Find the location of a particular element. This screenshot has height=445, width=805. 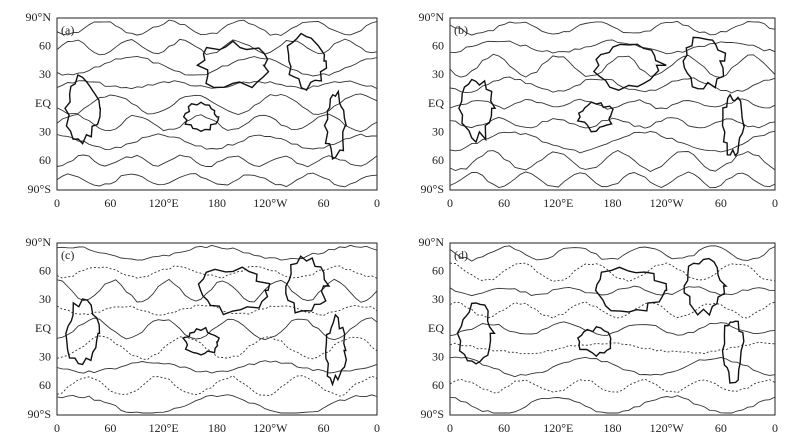

panel-label: (c) is located at coordinates (67, 255).